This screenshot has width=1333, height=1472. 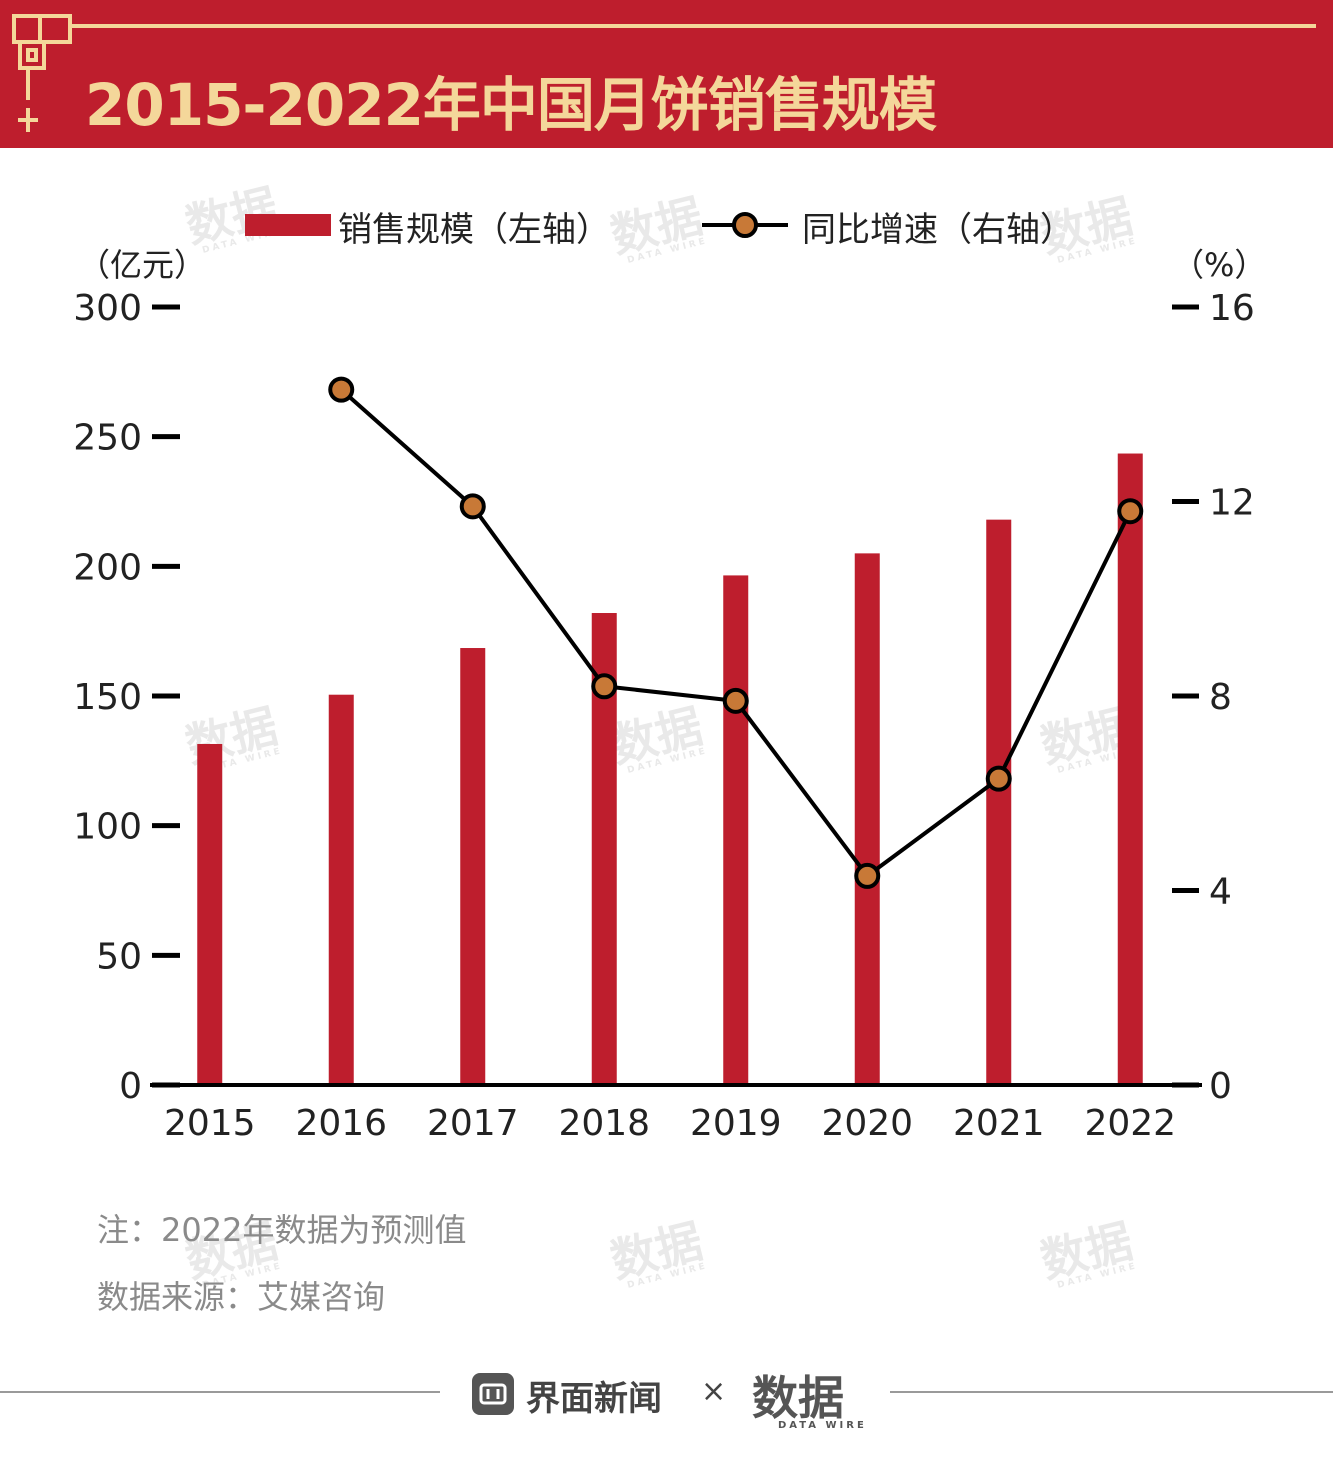 I want to click on x-axis-tick-label: 2021, so click(x=999, y=1123).